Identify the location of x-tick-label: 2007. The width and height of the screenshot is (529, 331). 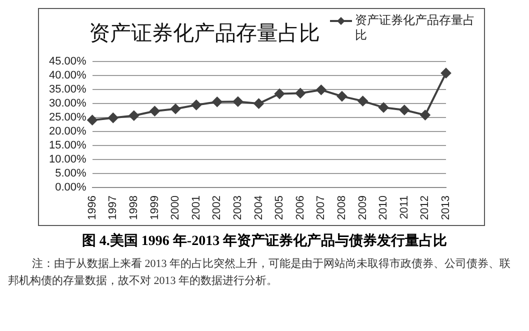
(321, 208).